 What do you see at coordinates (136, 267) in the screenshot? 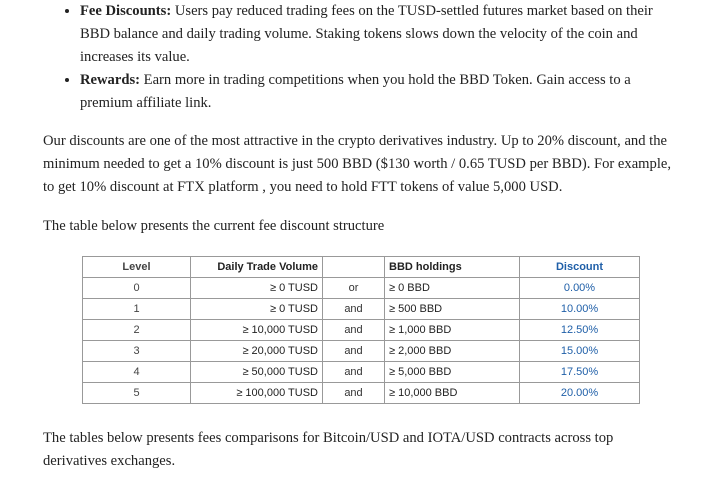
I see `header-cell: Level` at bounding box center [136, 267].